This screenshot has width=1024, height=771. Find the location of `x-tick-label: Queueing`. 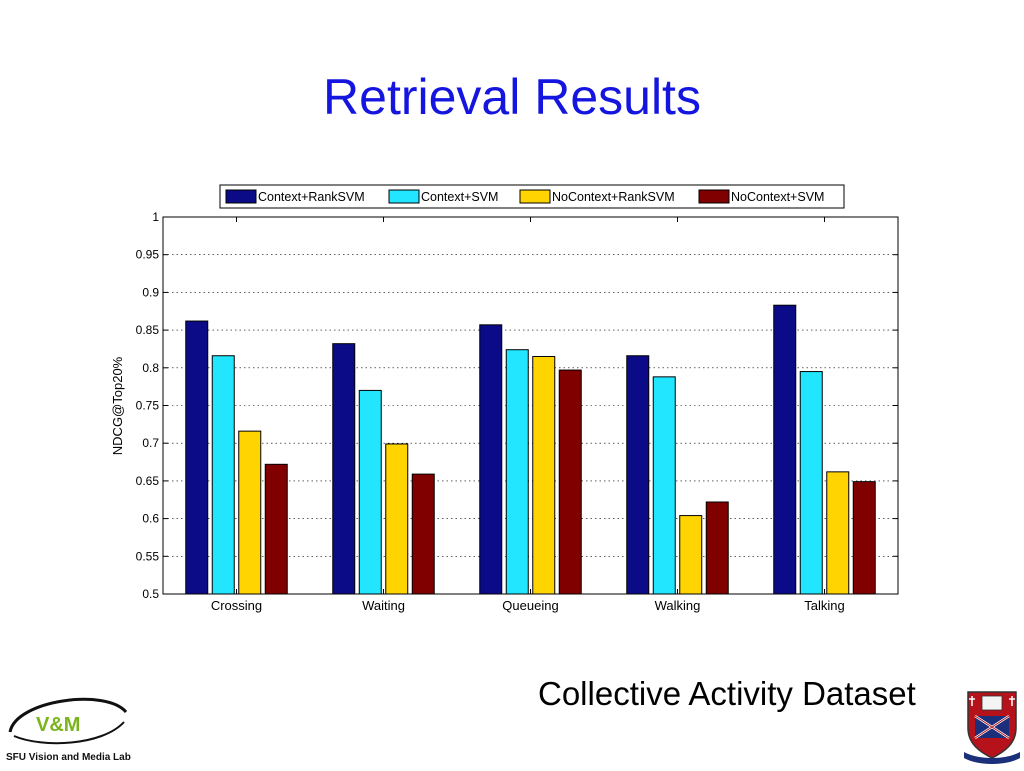

x-tick-label: Queueing is located at coordinates (530, 605).